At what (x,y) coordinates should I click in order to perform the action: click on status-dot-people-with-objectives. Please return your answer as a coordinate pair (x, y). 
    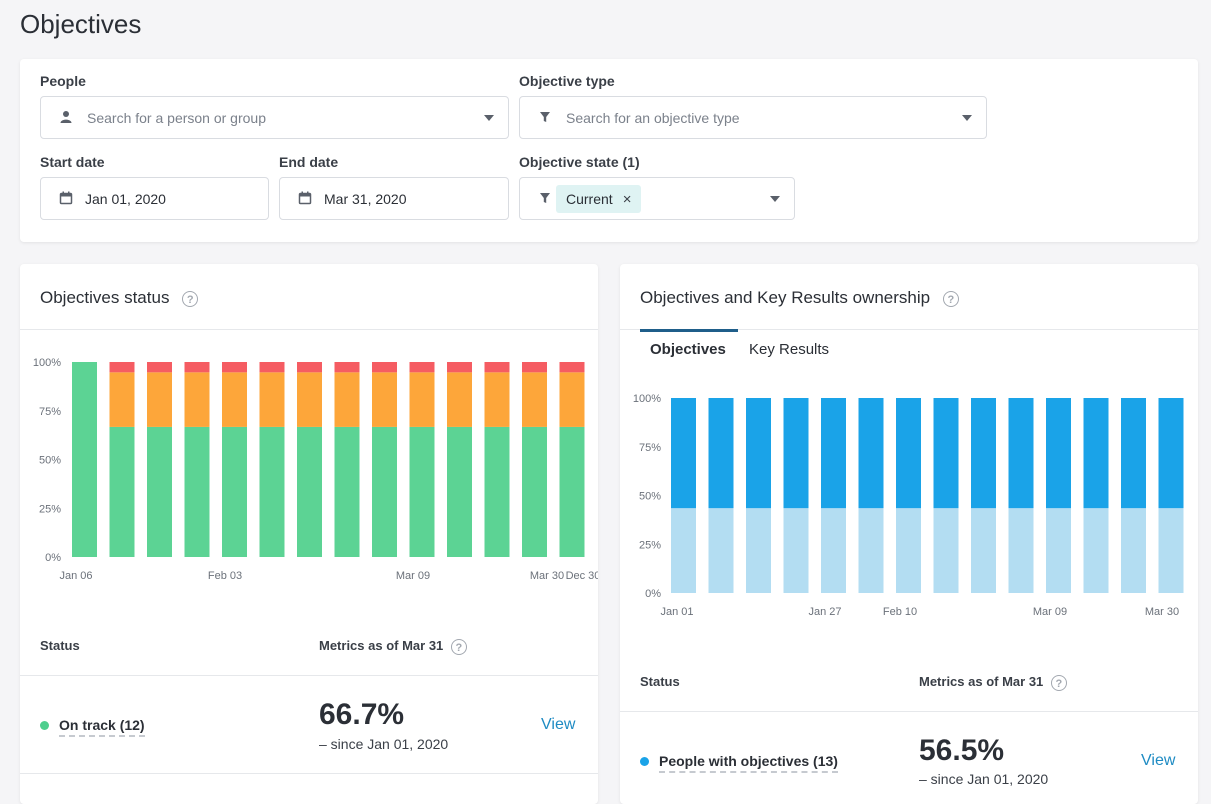
    Looking at the image, I should click on (644, 761).